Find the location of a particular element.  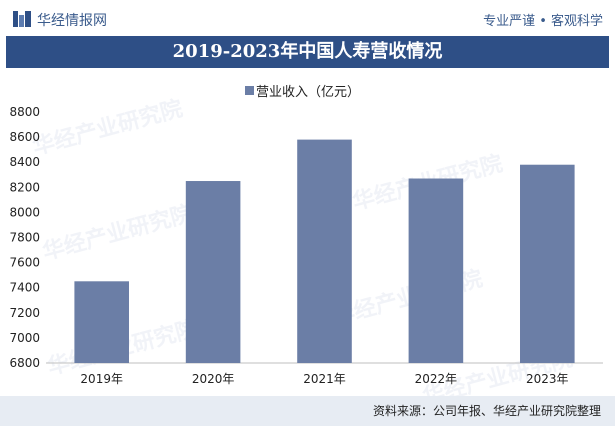

x-tick-label: 2019年 is located at coordinates (101, 379).